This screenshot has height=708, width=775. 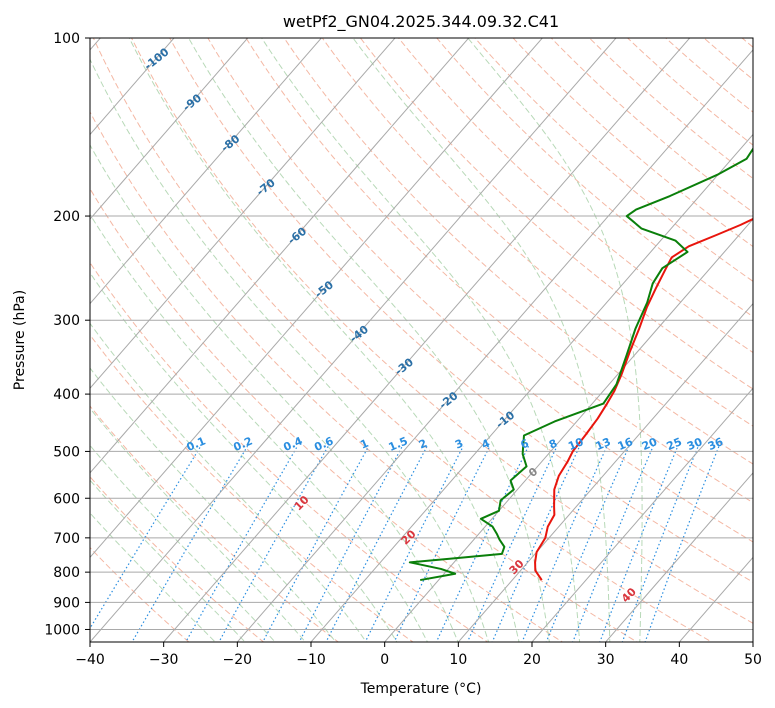 I want to click on y-tick-label: 700, so click(x=66, y=539).